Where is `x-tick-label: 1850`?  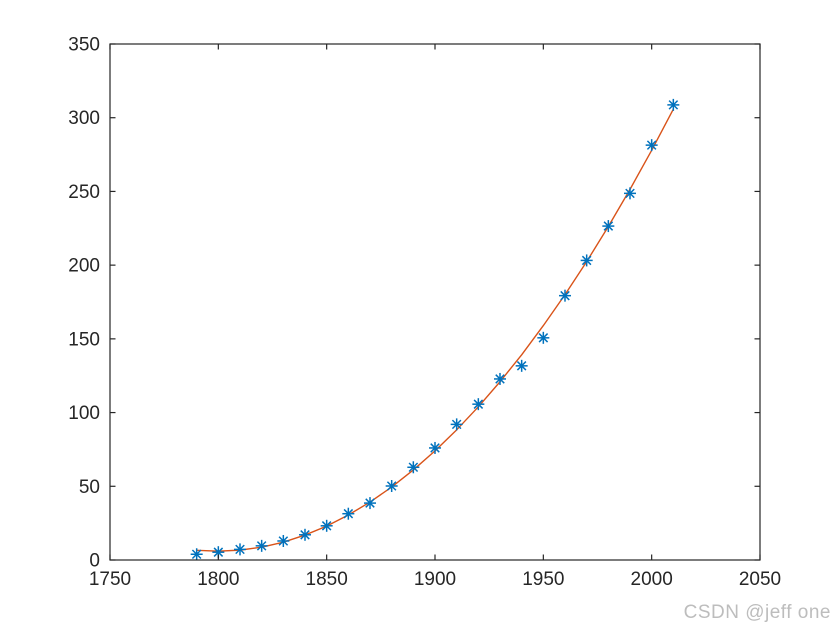
x-tick-label: 1850 is located at coordinates (327, 579).